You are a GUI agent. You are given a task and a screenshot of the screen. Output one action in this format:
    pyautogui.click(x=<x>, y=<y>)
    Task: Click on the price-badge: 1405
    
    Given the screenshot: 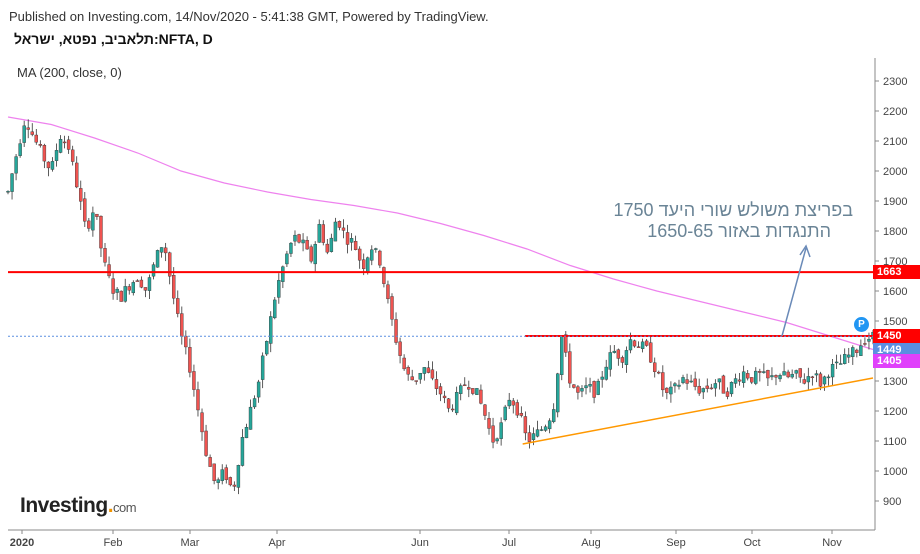 What is the action you would take?
    pyautogui.click(x=896, y=360)
    